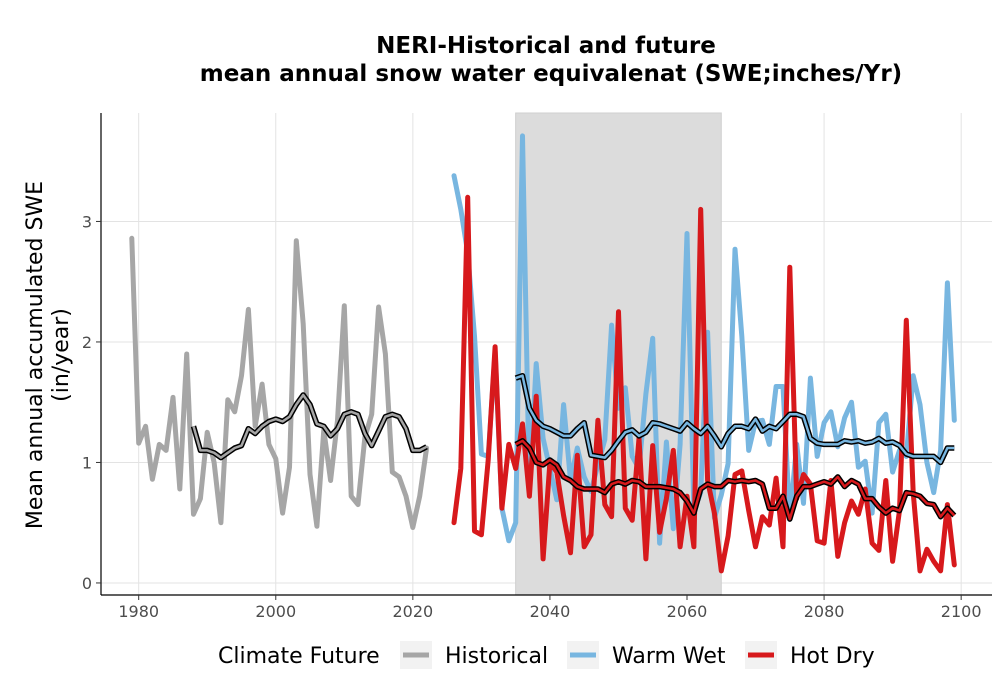 The width and height of the screenshot is (1000, 700). I want to click on smooth-line-warm-wet-10-yr-moving-average, so click(735, 419).